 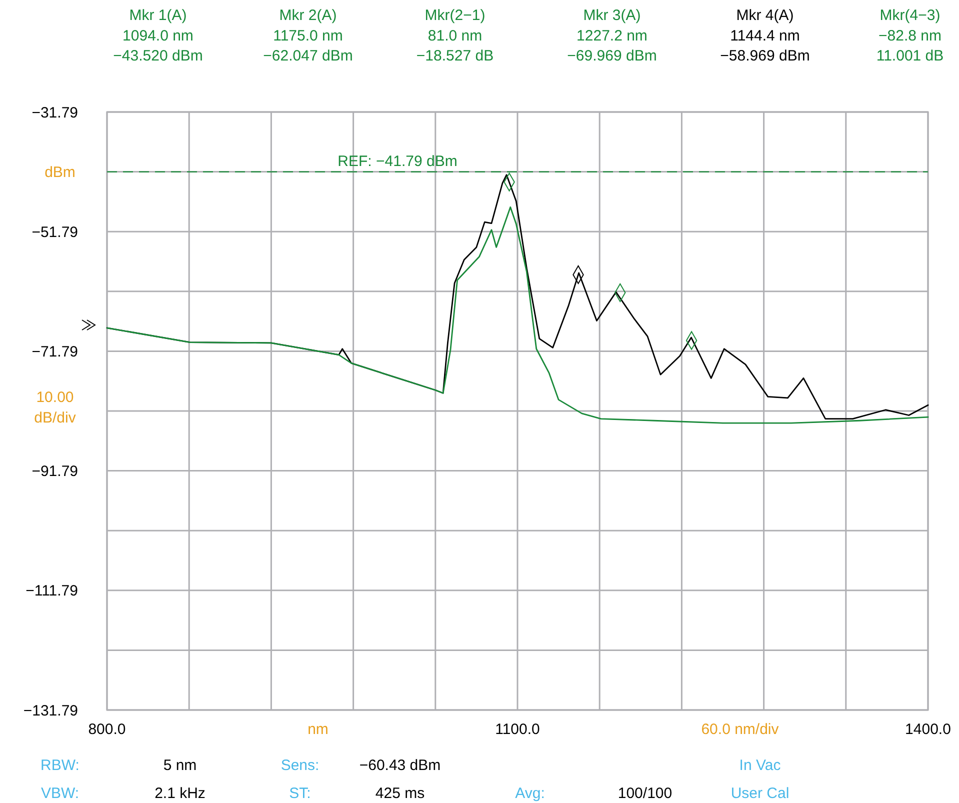 I want to click on x-tick-label: 800.0, so click(x=107, y=729).